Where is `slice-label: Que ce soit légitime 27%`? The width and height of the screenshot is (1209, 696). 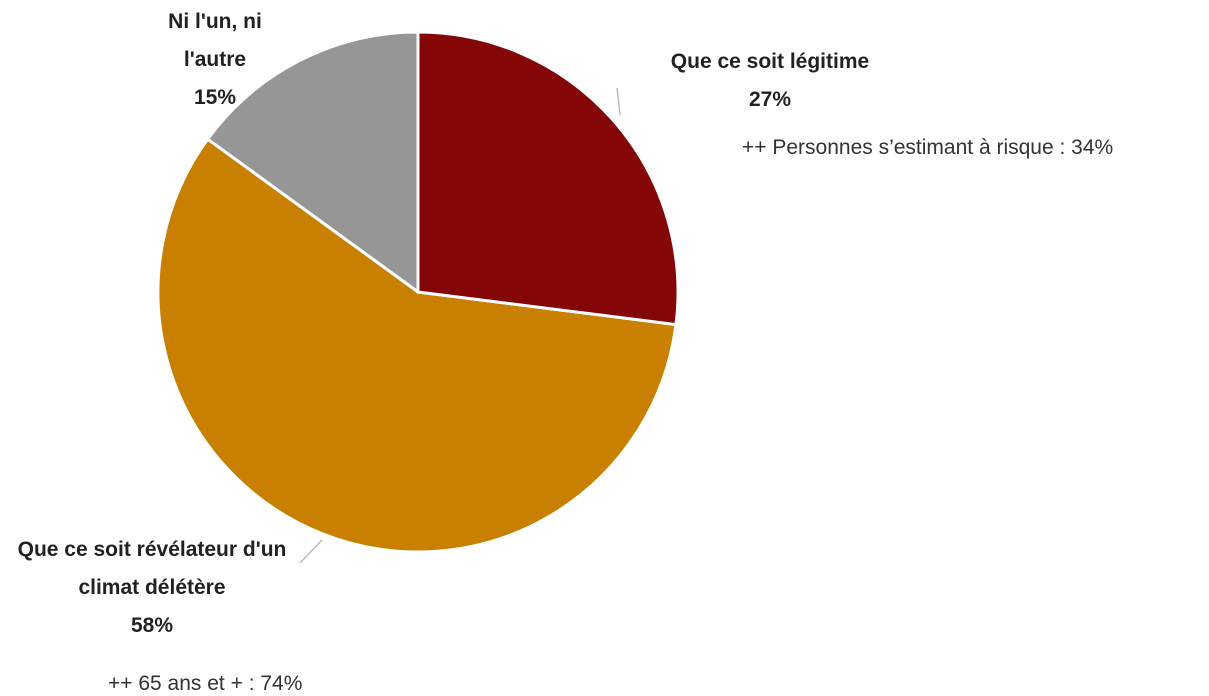 slice-label: Que ce soit légitime 27% is located at coordinates (770, 81).